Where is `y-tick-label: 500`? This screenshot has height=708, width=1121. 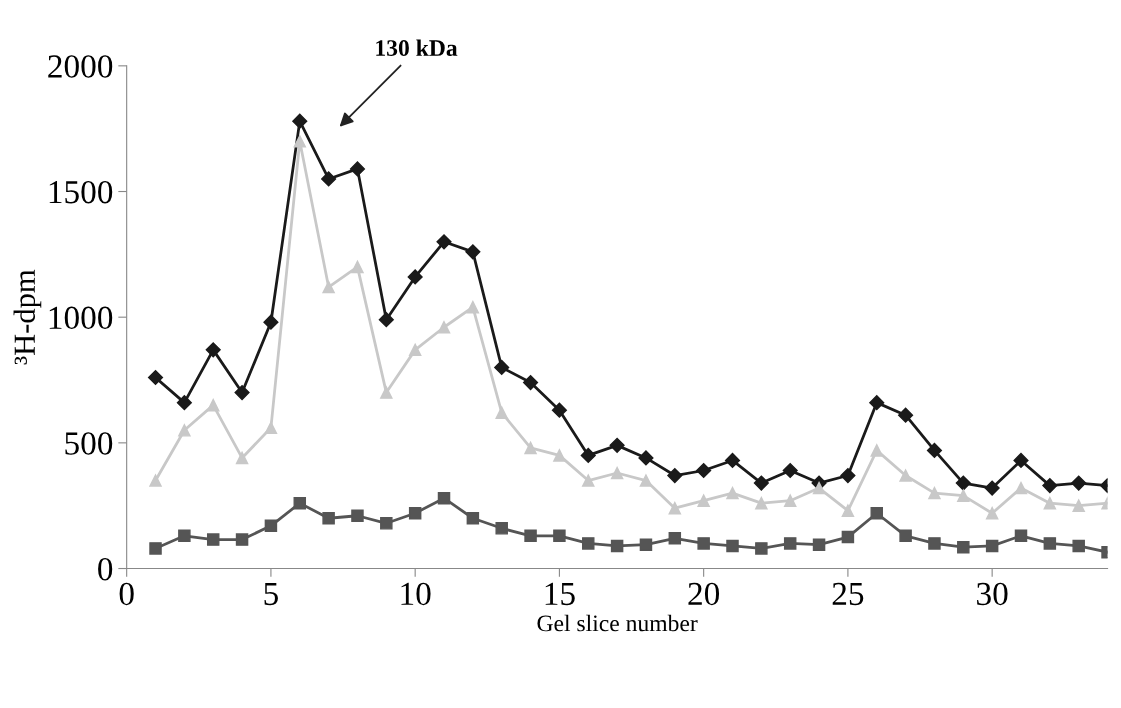 y-tick-label: 500 is located at coordinates (89, 443).